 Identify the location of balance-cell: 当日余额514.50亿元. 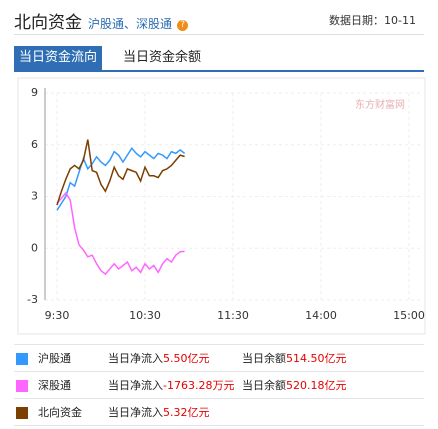
(332, 358).